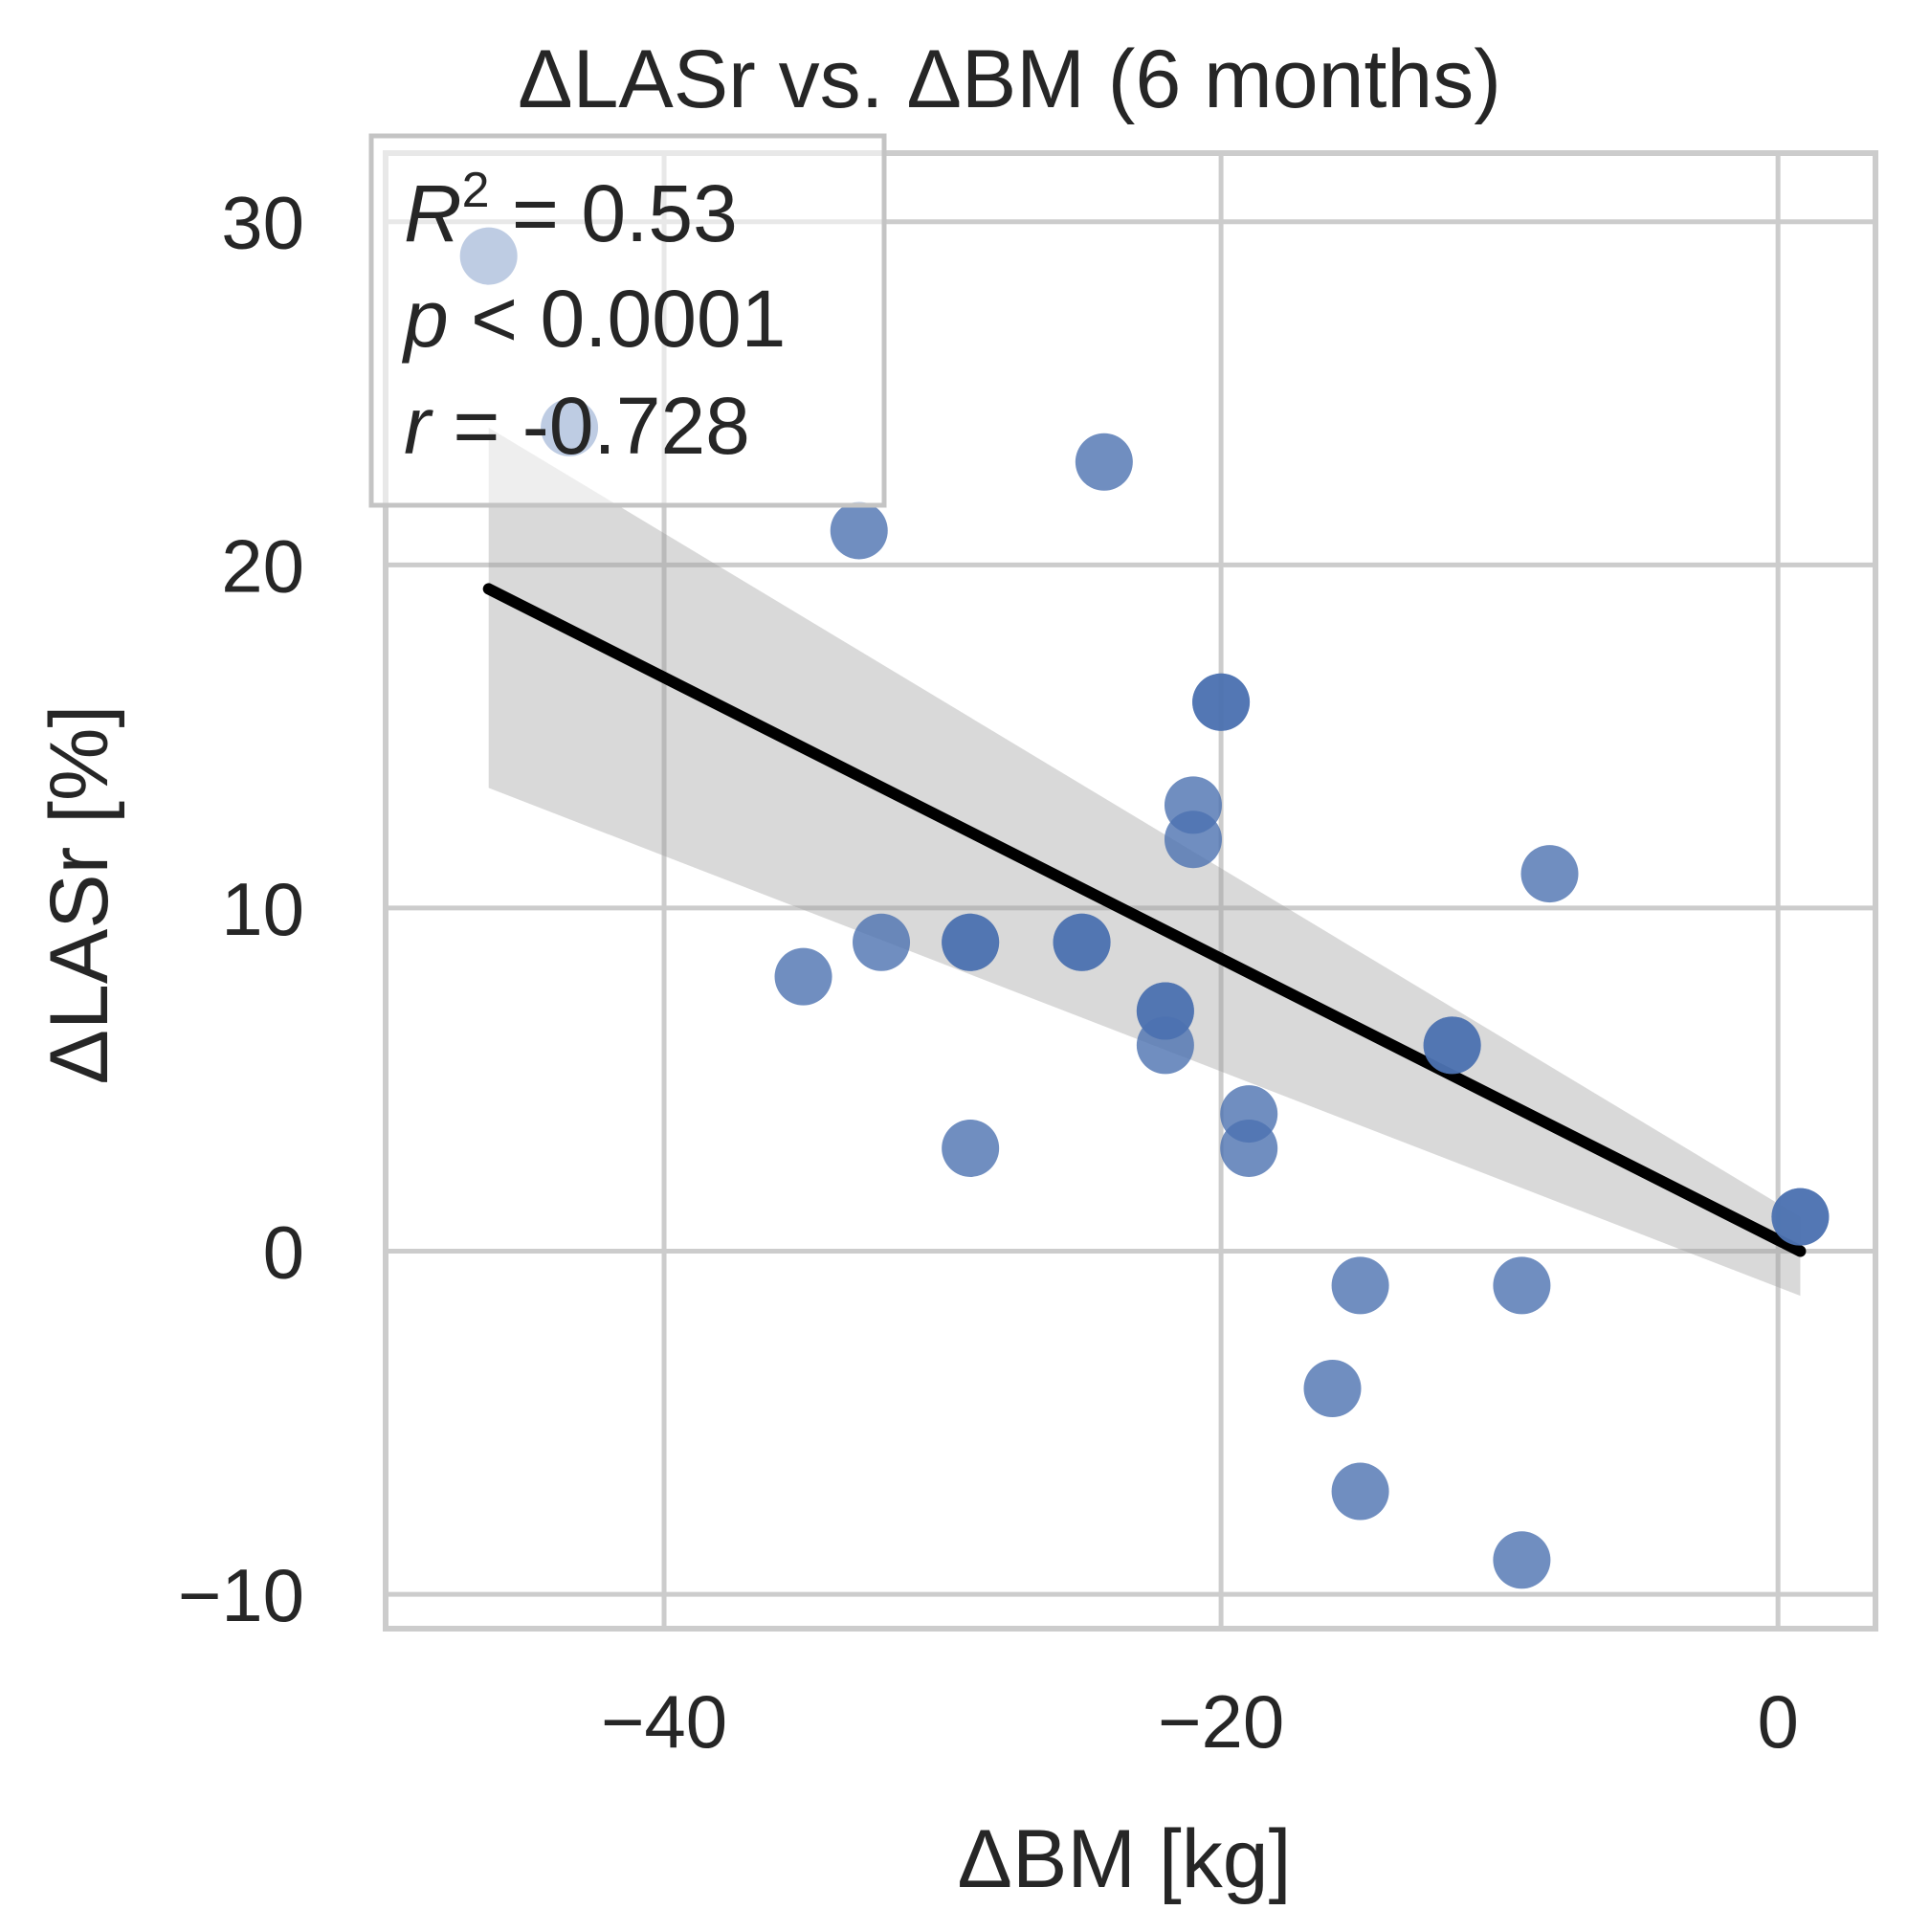 The image size is (1908, 1932). Describe the element at coordinates (79, 895) in the screenshot. I see `y-axis-label: ΔLASr [%]` at that location.